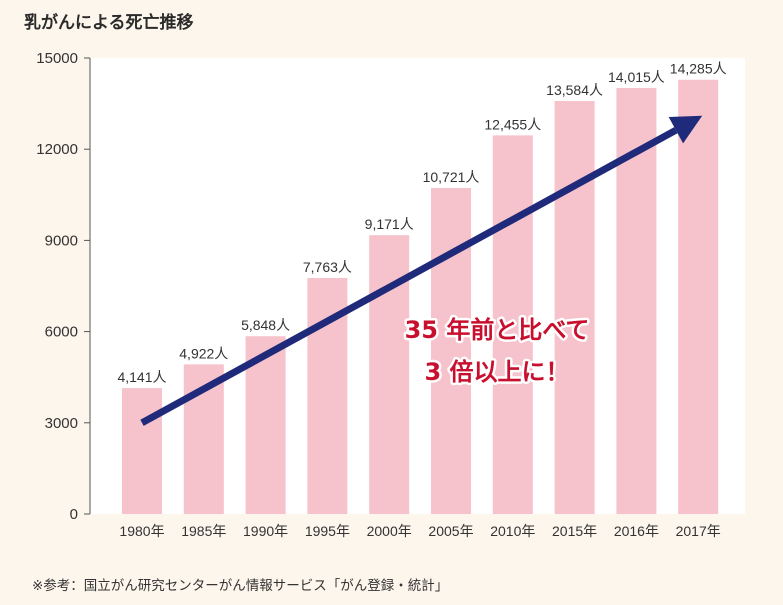 This screenshot has width=783, height=605. I want to click on y-tick-label: 9000, so click(61, 240).